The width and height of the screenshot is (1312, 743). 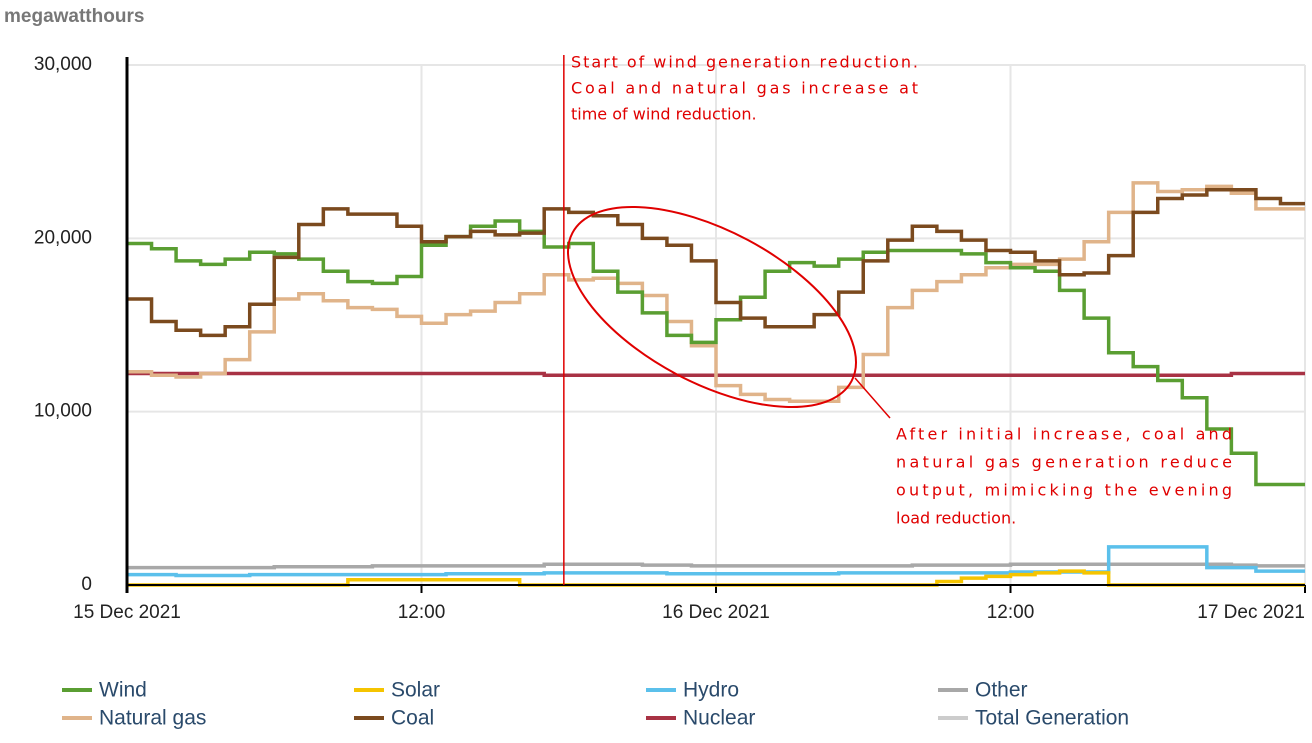 What do you see at coordinates (86, 584) in the screenshot?
I see `y-tick-label: 0` at bounding box center [86, 584].